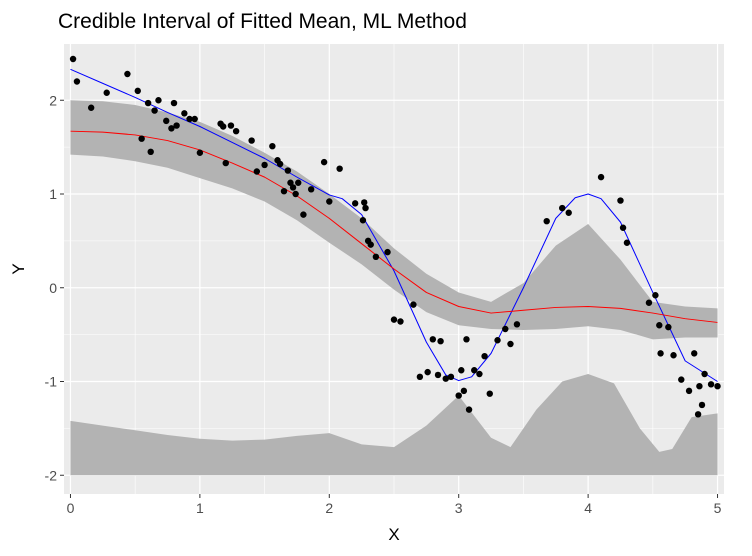 This screenshot has height=556, width=752. Describe the element at coordinates (18, 268) in the screenshot. I see `y-axis-title: Y` at that location.